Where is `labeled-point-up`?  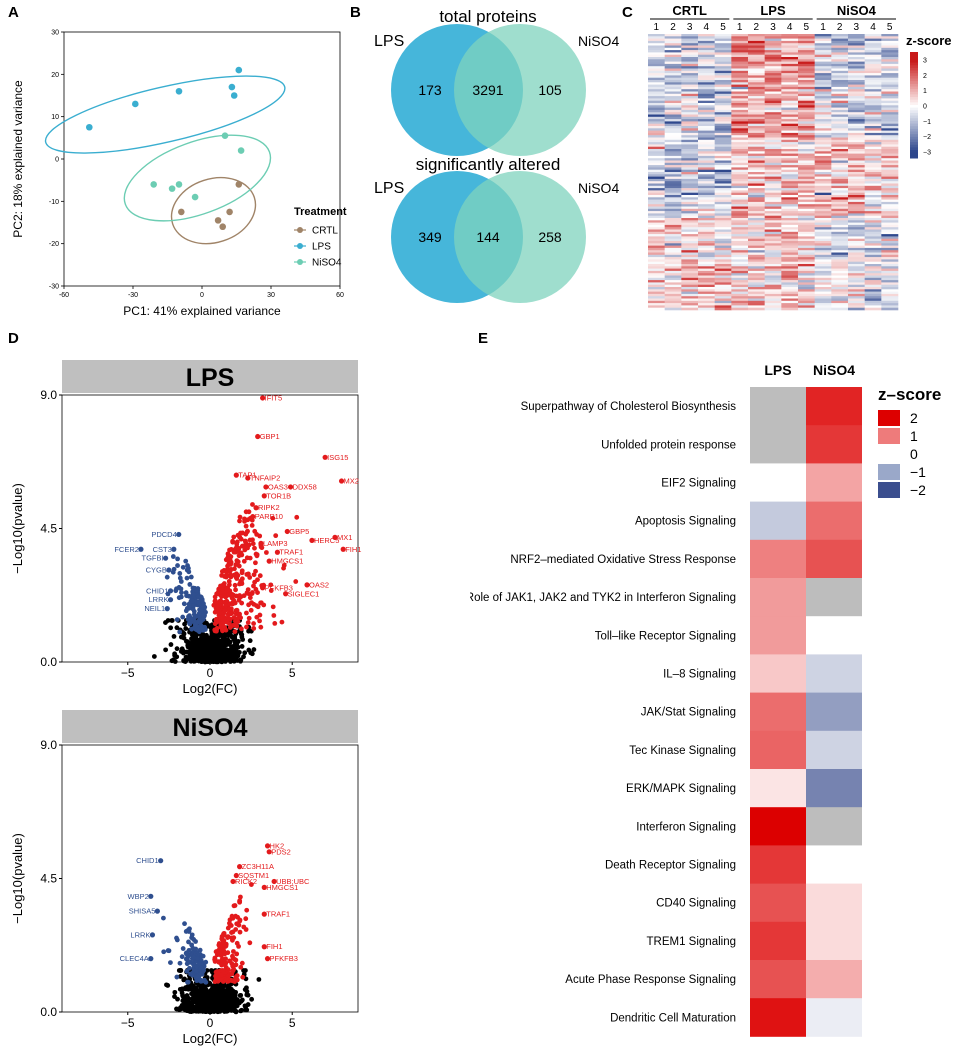
labeled-point-up is located at coordinates (256, 508).